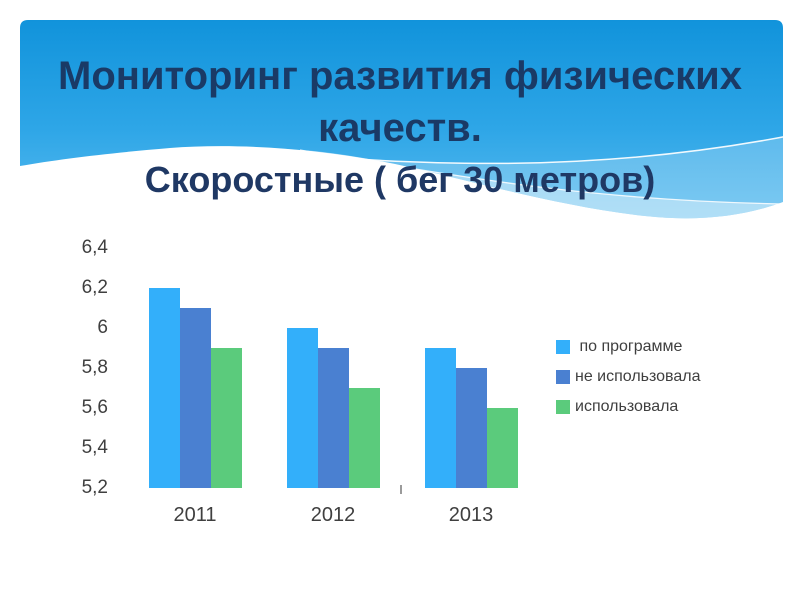 The height and width of the screenshot is (600, 800). I want to click on legend-label: не использовала, so click(638, 376).